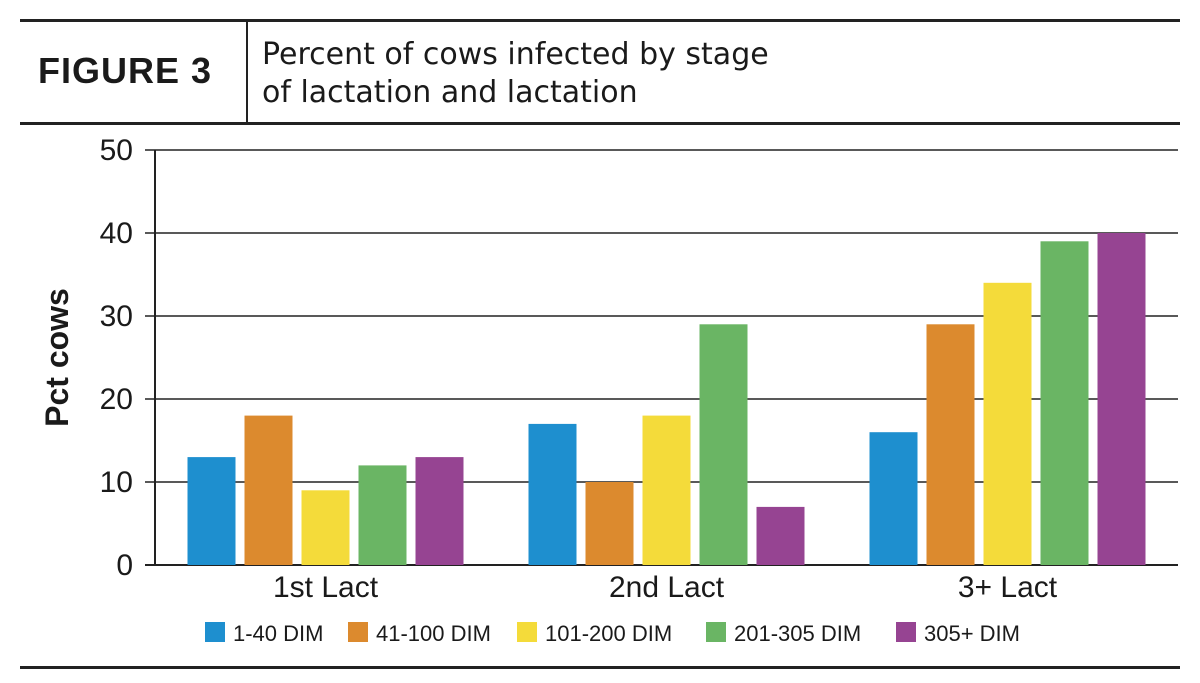 The width and height of the screenshot is (1200, 683). Describe the element at coordinates (666, 490) in the screenshot. I see `bar-2nd-lact-101-200-dim` at that location.